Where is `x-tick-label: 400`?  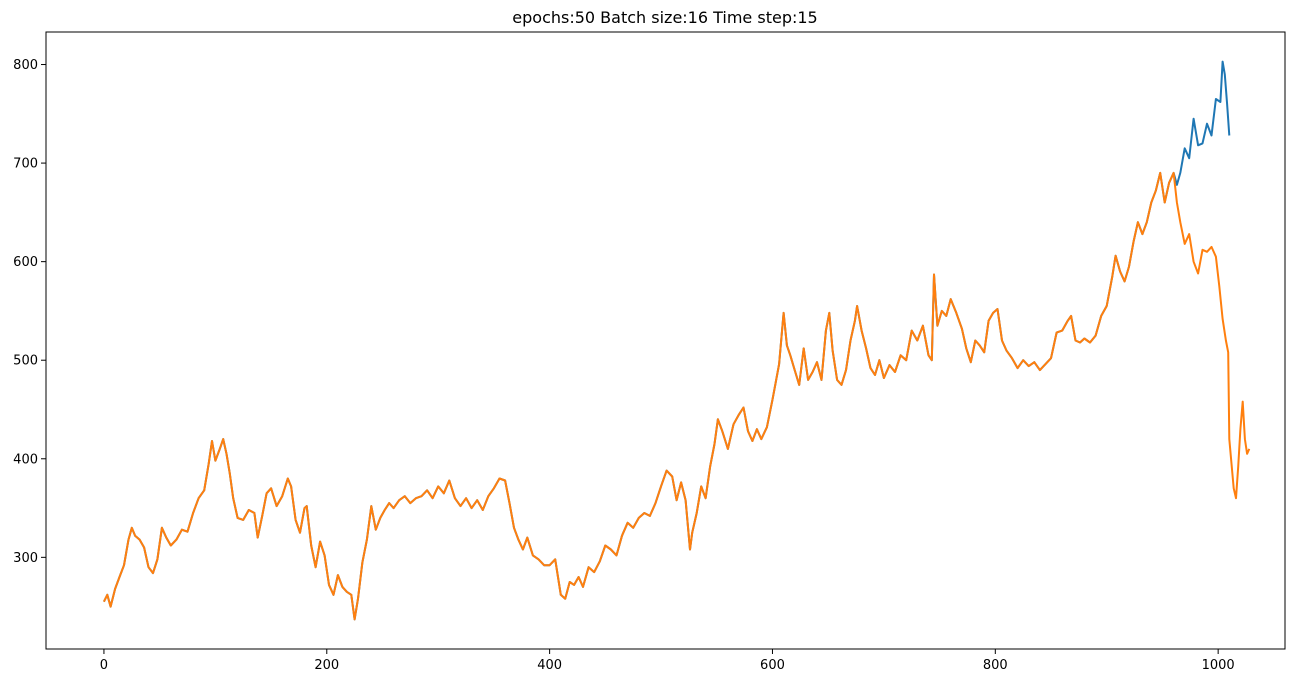 x-tick-label: 400 is located at coordinates (549, 665).